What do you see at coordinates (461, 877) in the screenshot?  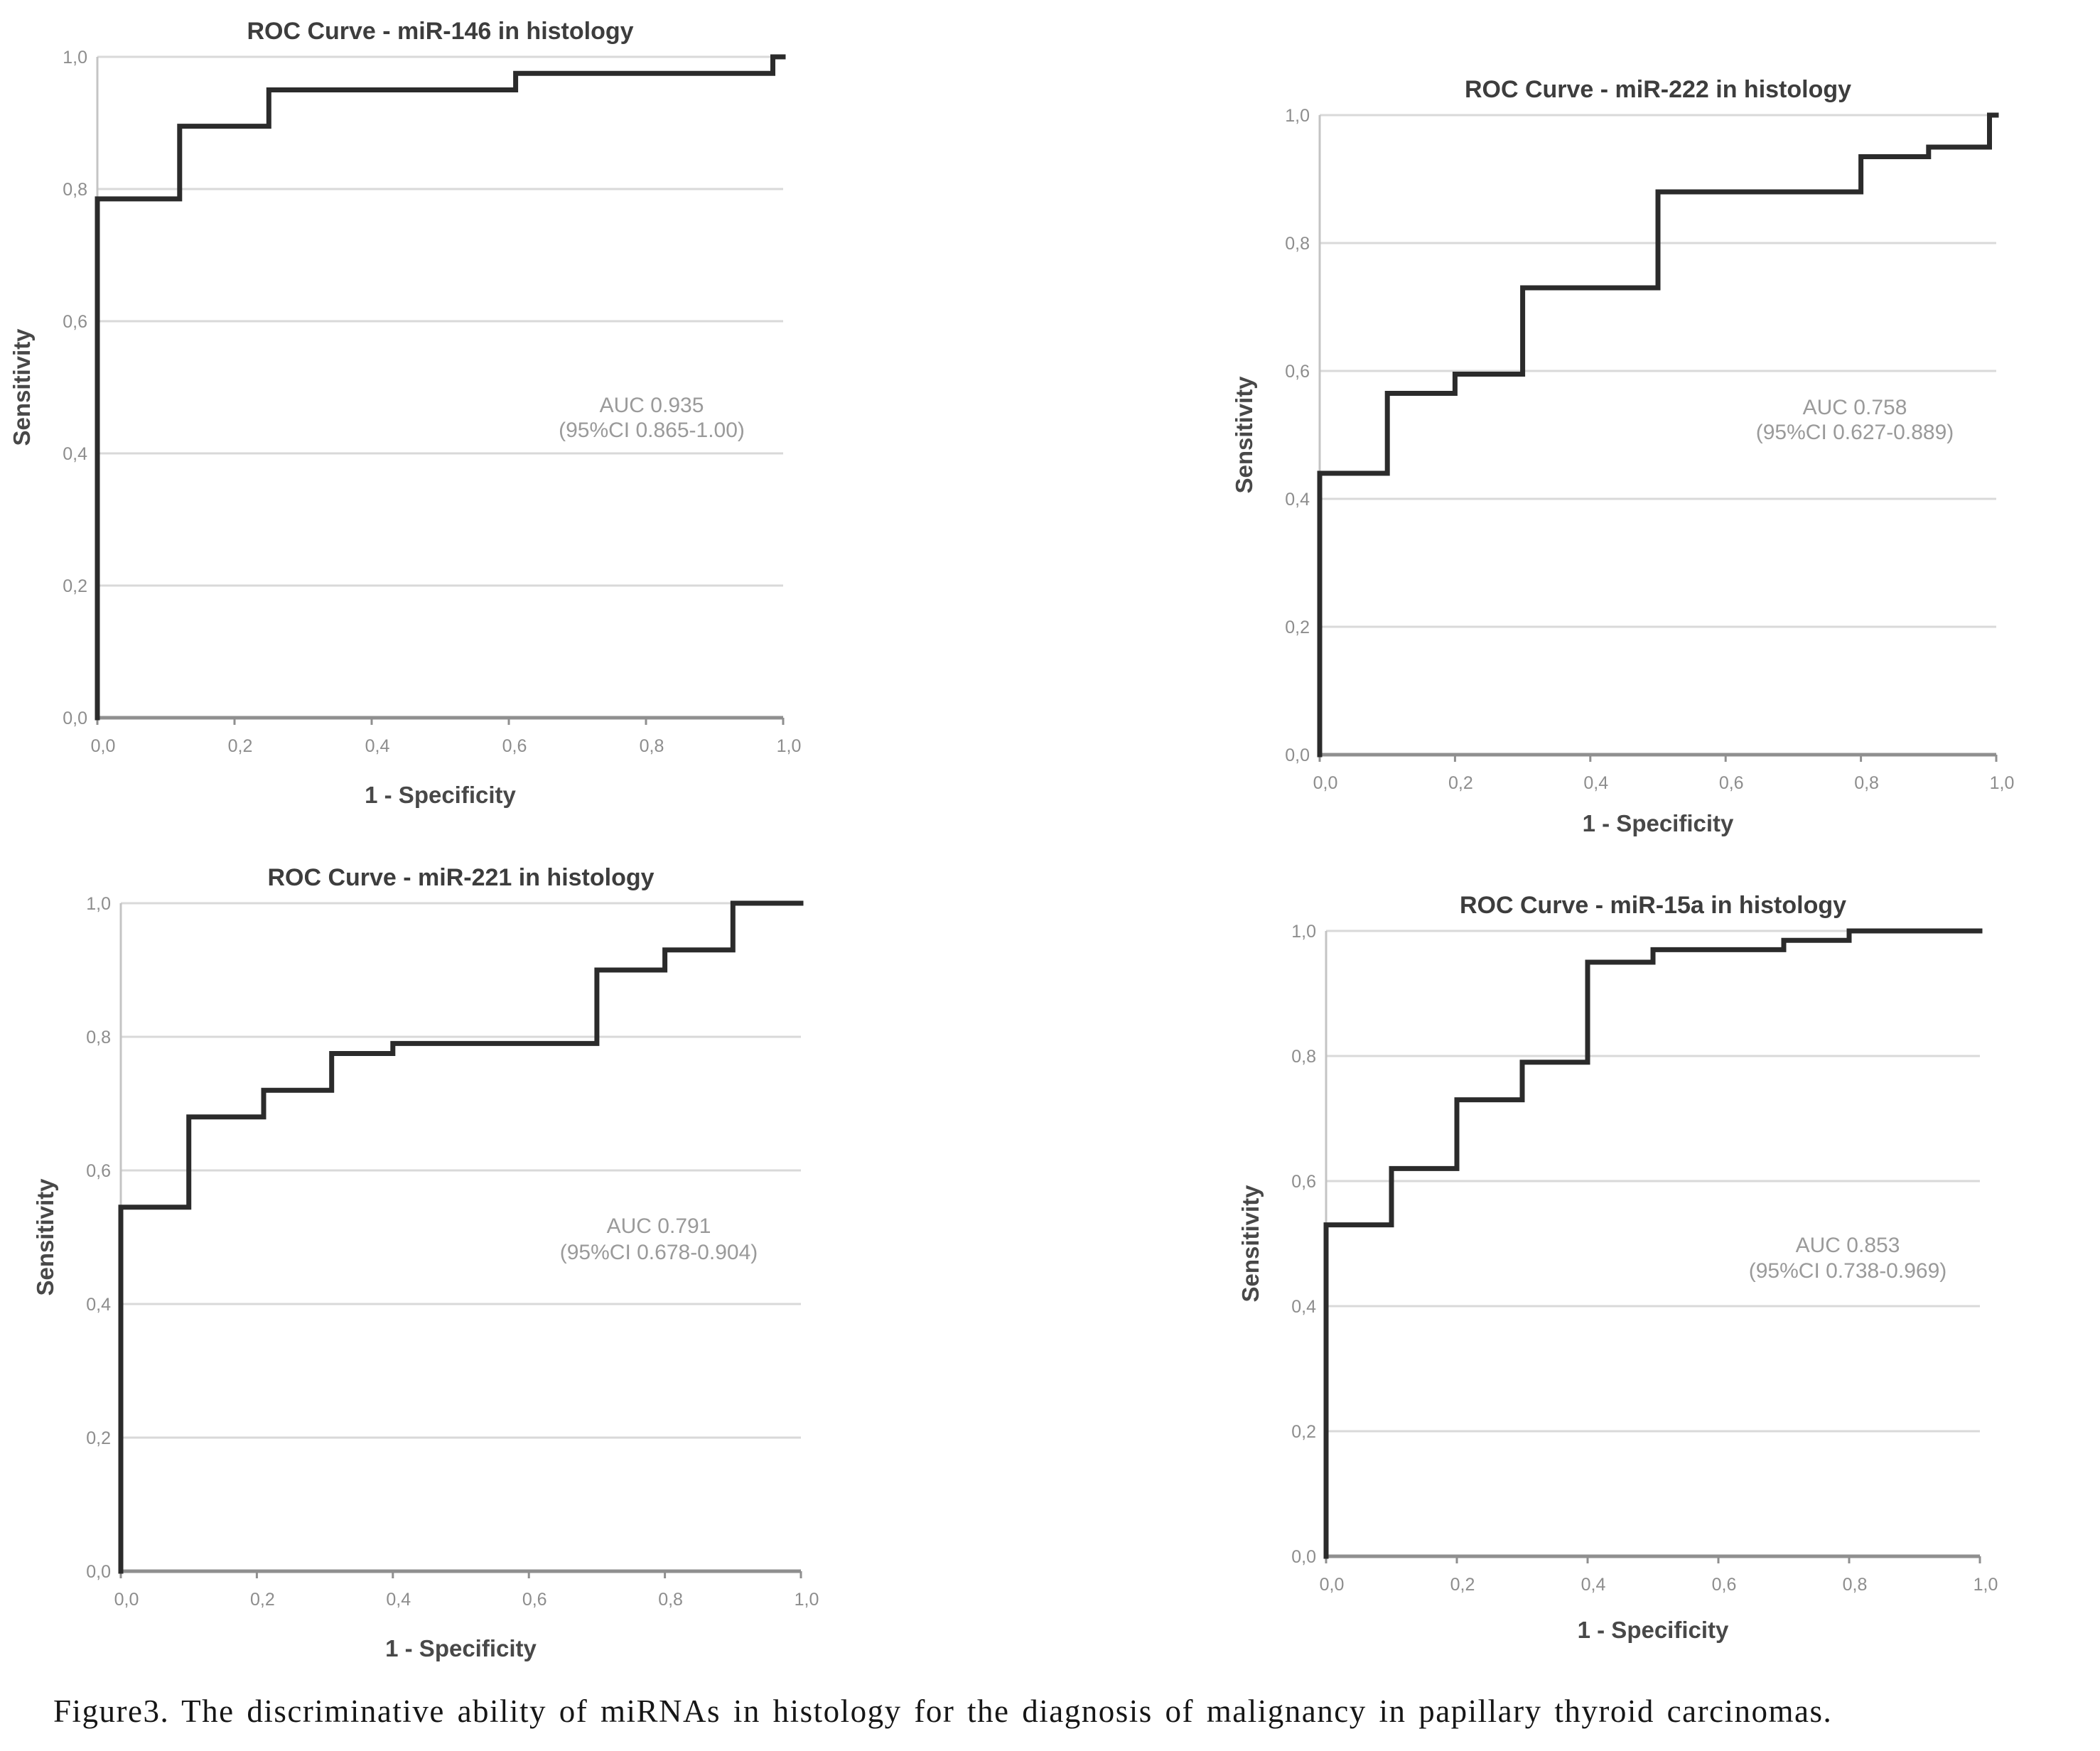 I see `chart-title: ROC Curve - miR-221 in histology` at bounding box center [461, 877].